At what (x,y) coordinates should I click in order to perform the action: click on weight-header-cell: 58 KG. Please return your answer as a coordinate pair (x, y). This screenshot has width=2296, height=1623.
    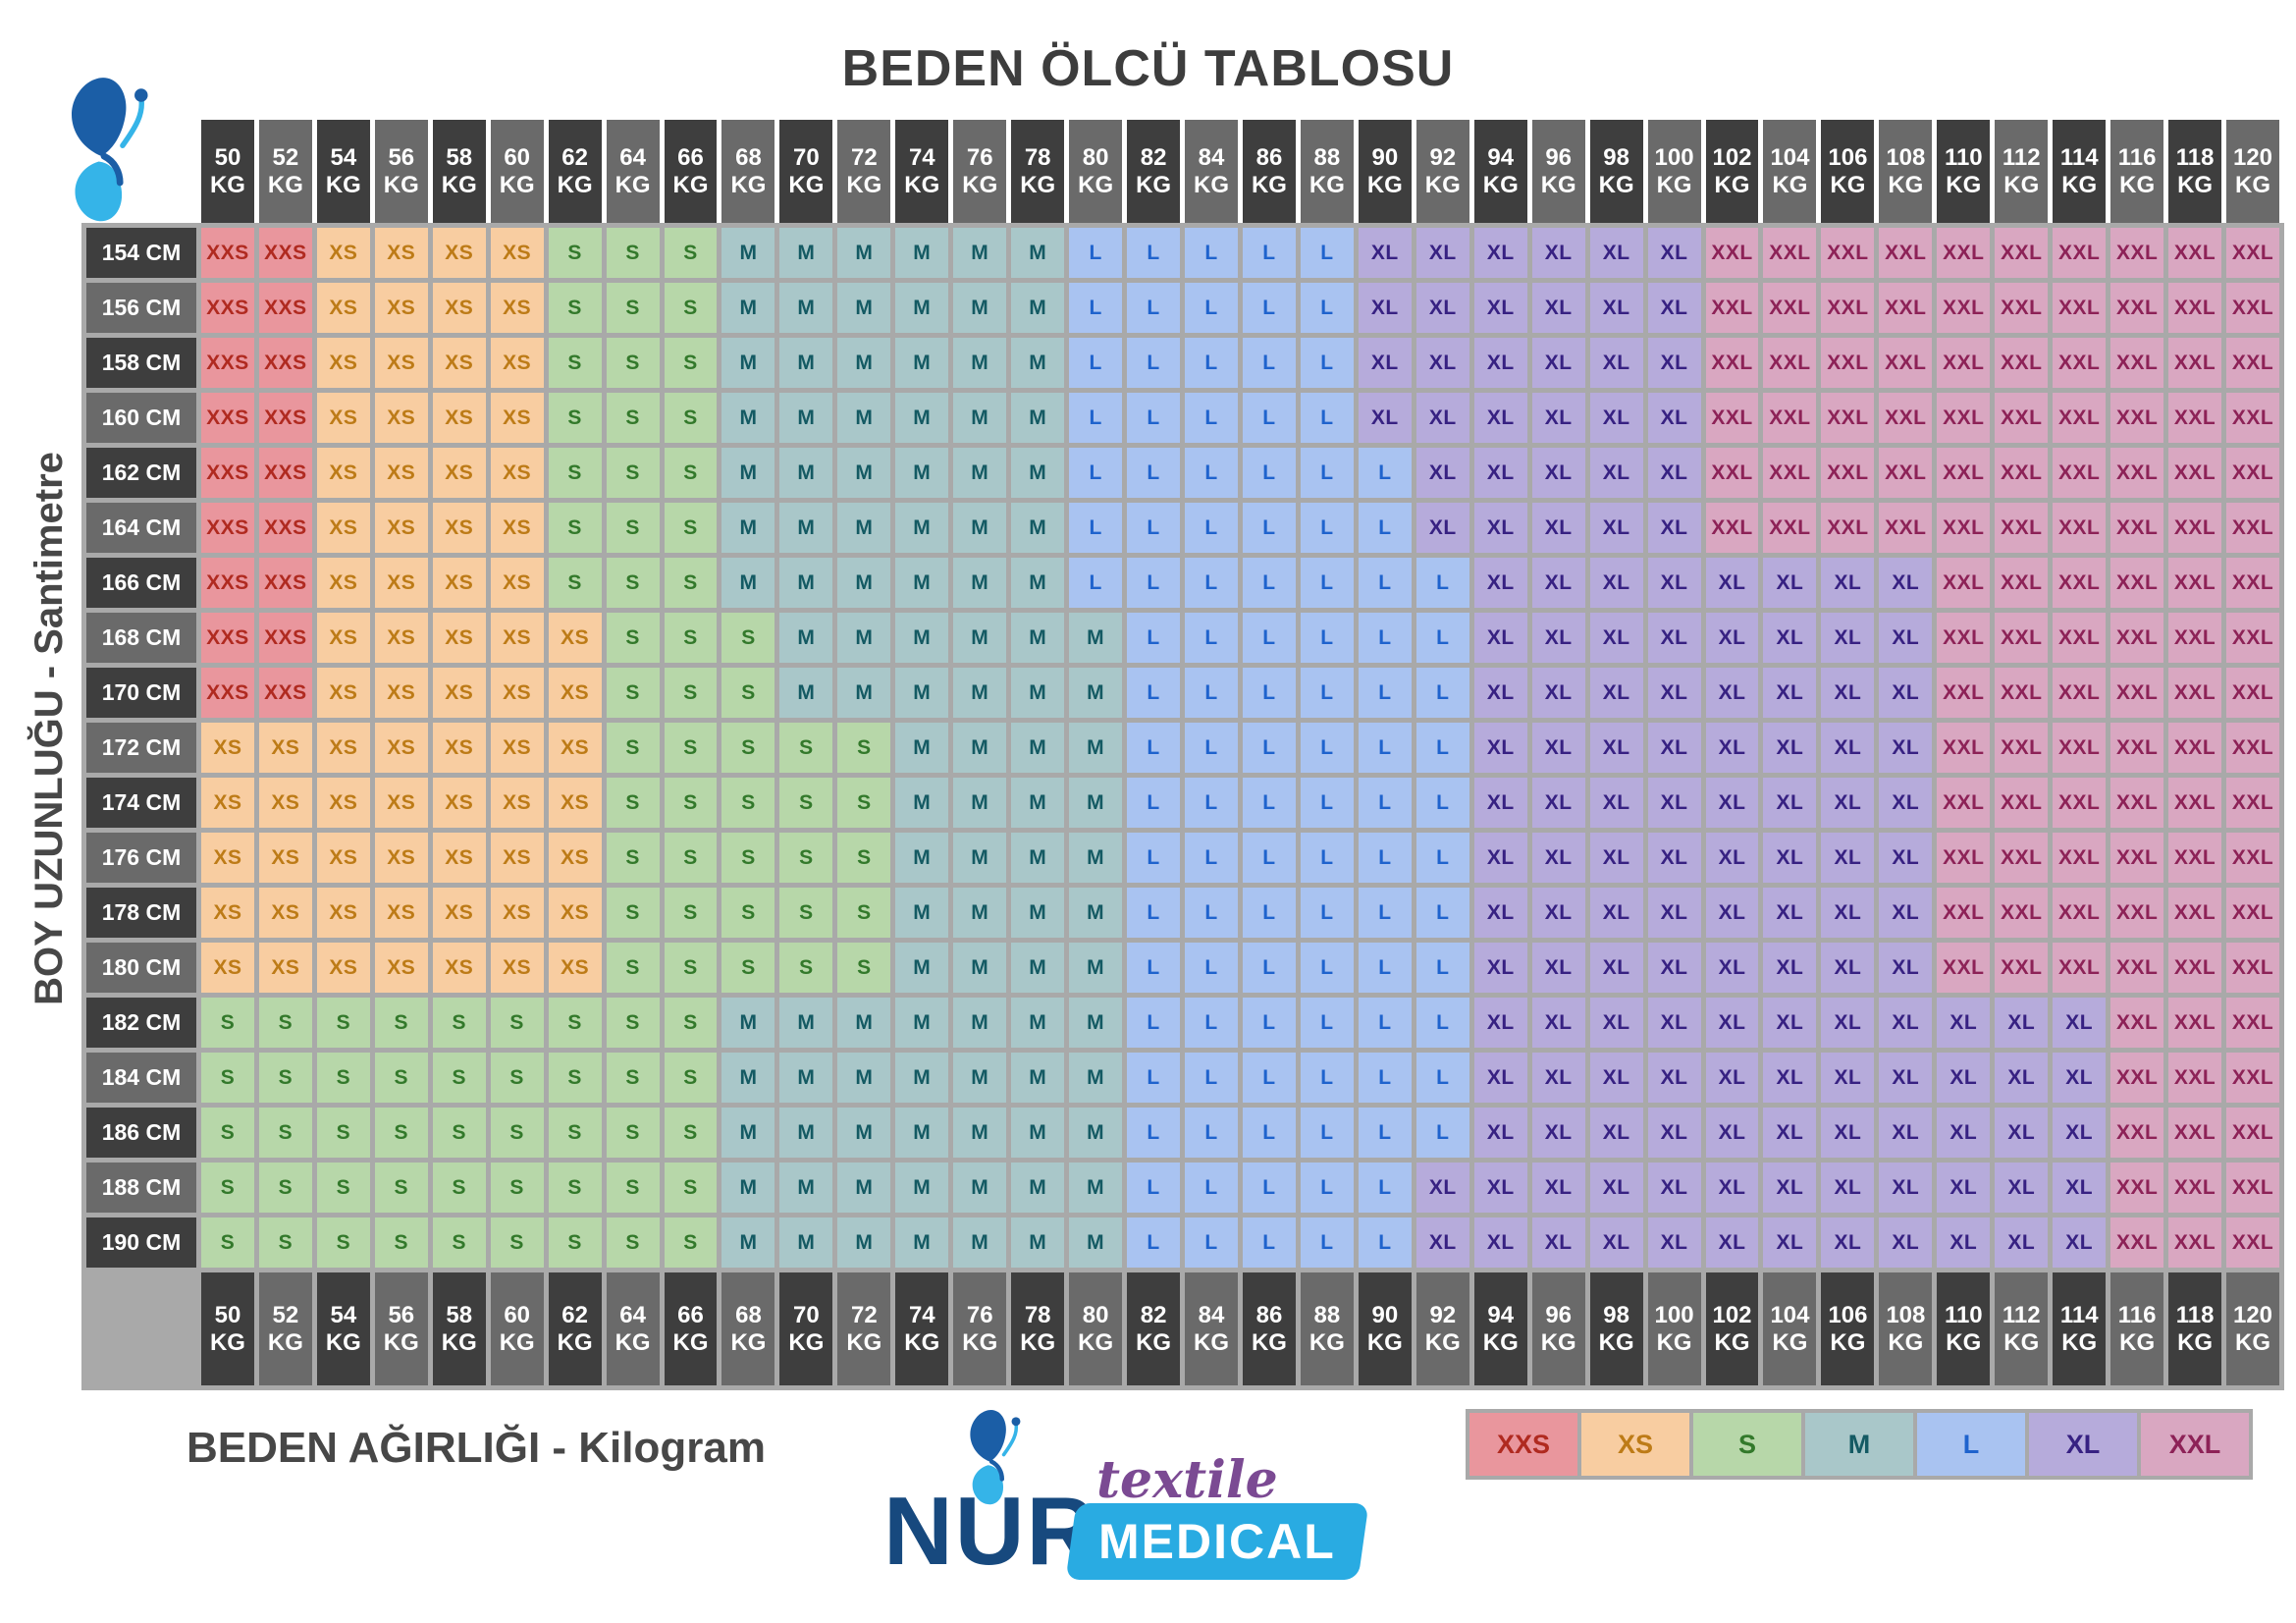
    Looking at the image, I should click on (459, 1328).